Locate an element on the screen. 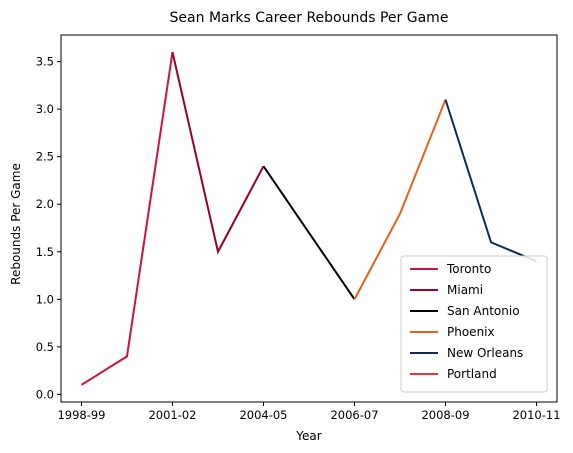 This screenshot has width=573, height=453. y-tick-label: 2.0 is located at coordinates (45, 204).